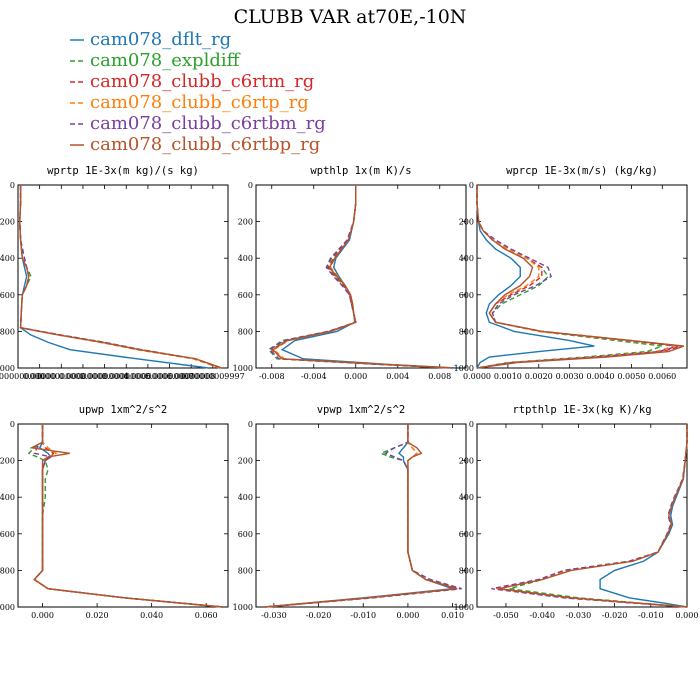  What do you see at coordinates (542, 615) in the screenshot?
I see `x-tick-label: -0.040` at bounding box center [542, 615].